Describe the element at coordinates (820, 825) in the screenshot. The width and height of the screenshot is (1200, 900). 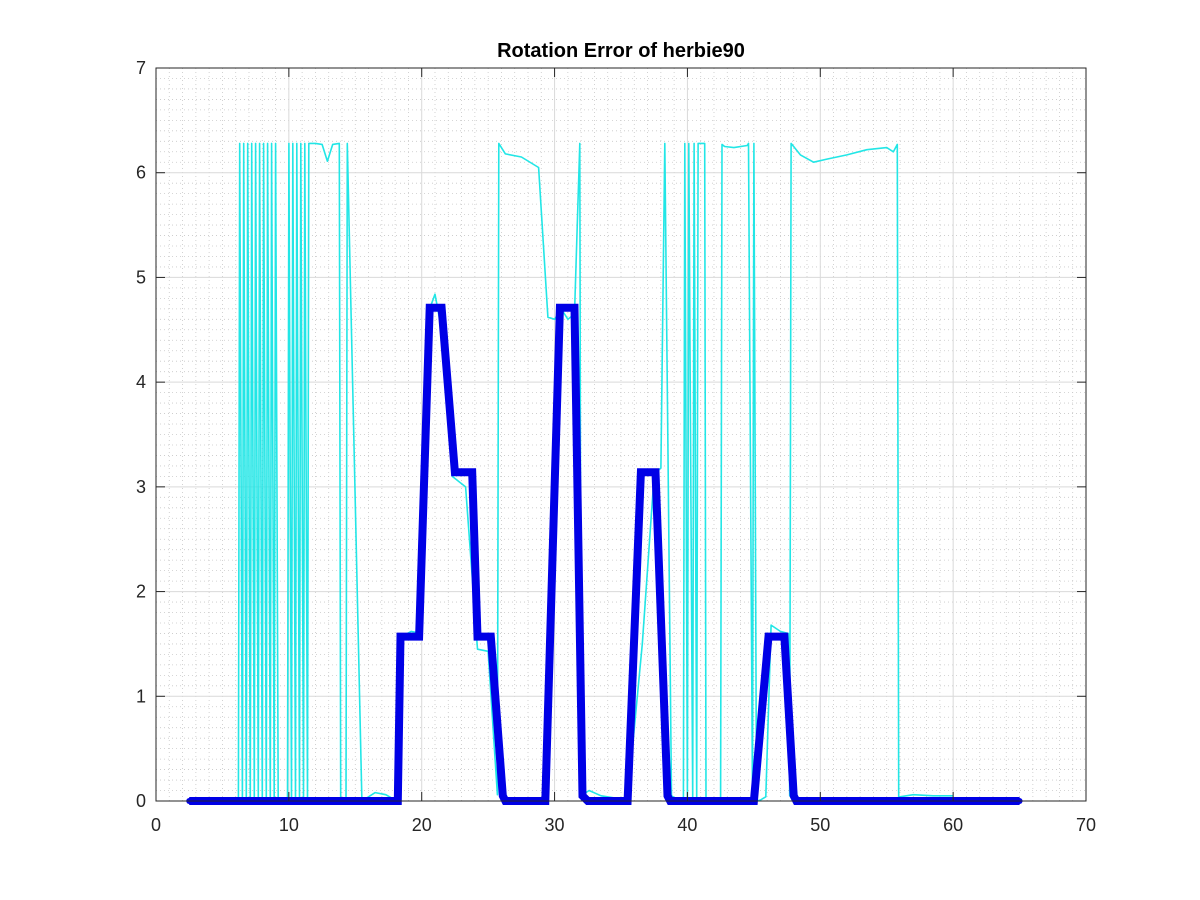
I see `x-tick-label: 50` at that location.